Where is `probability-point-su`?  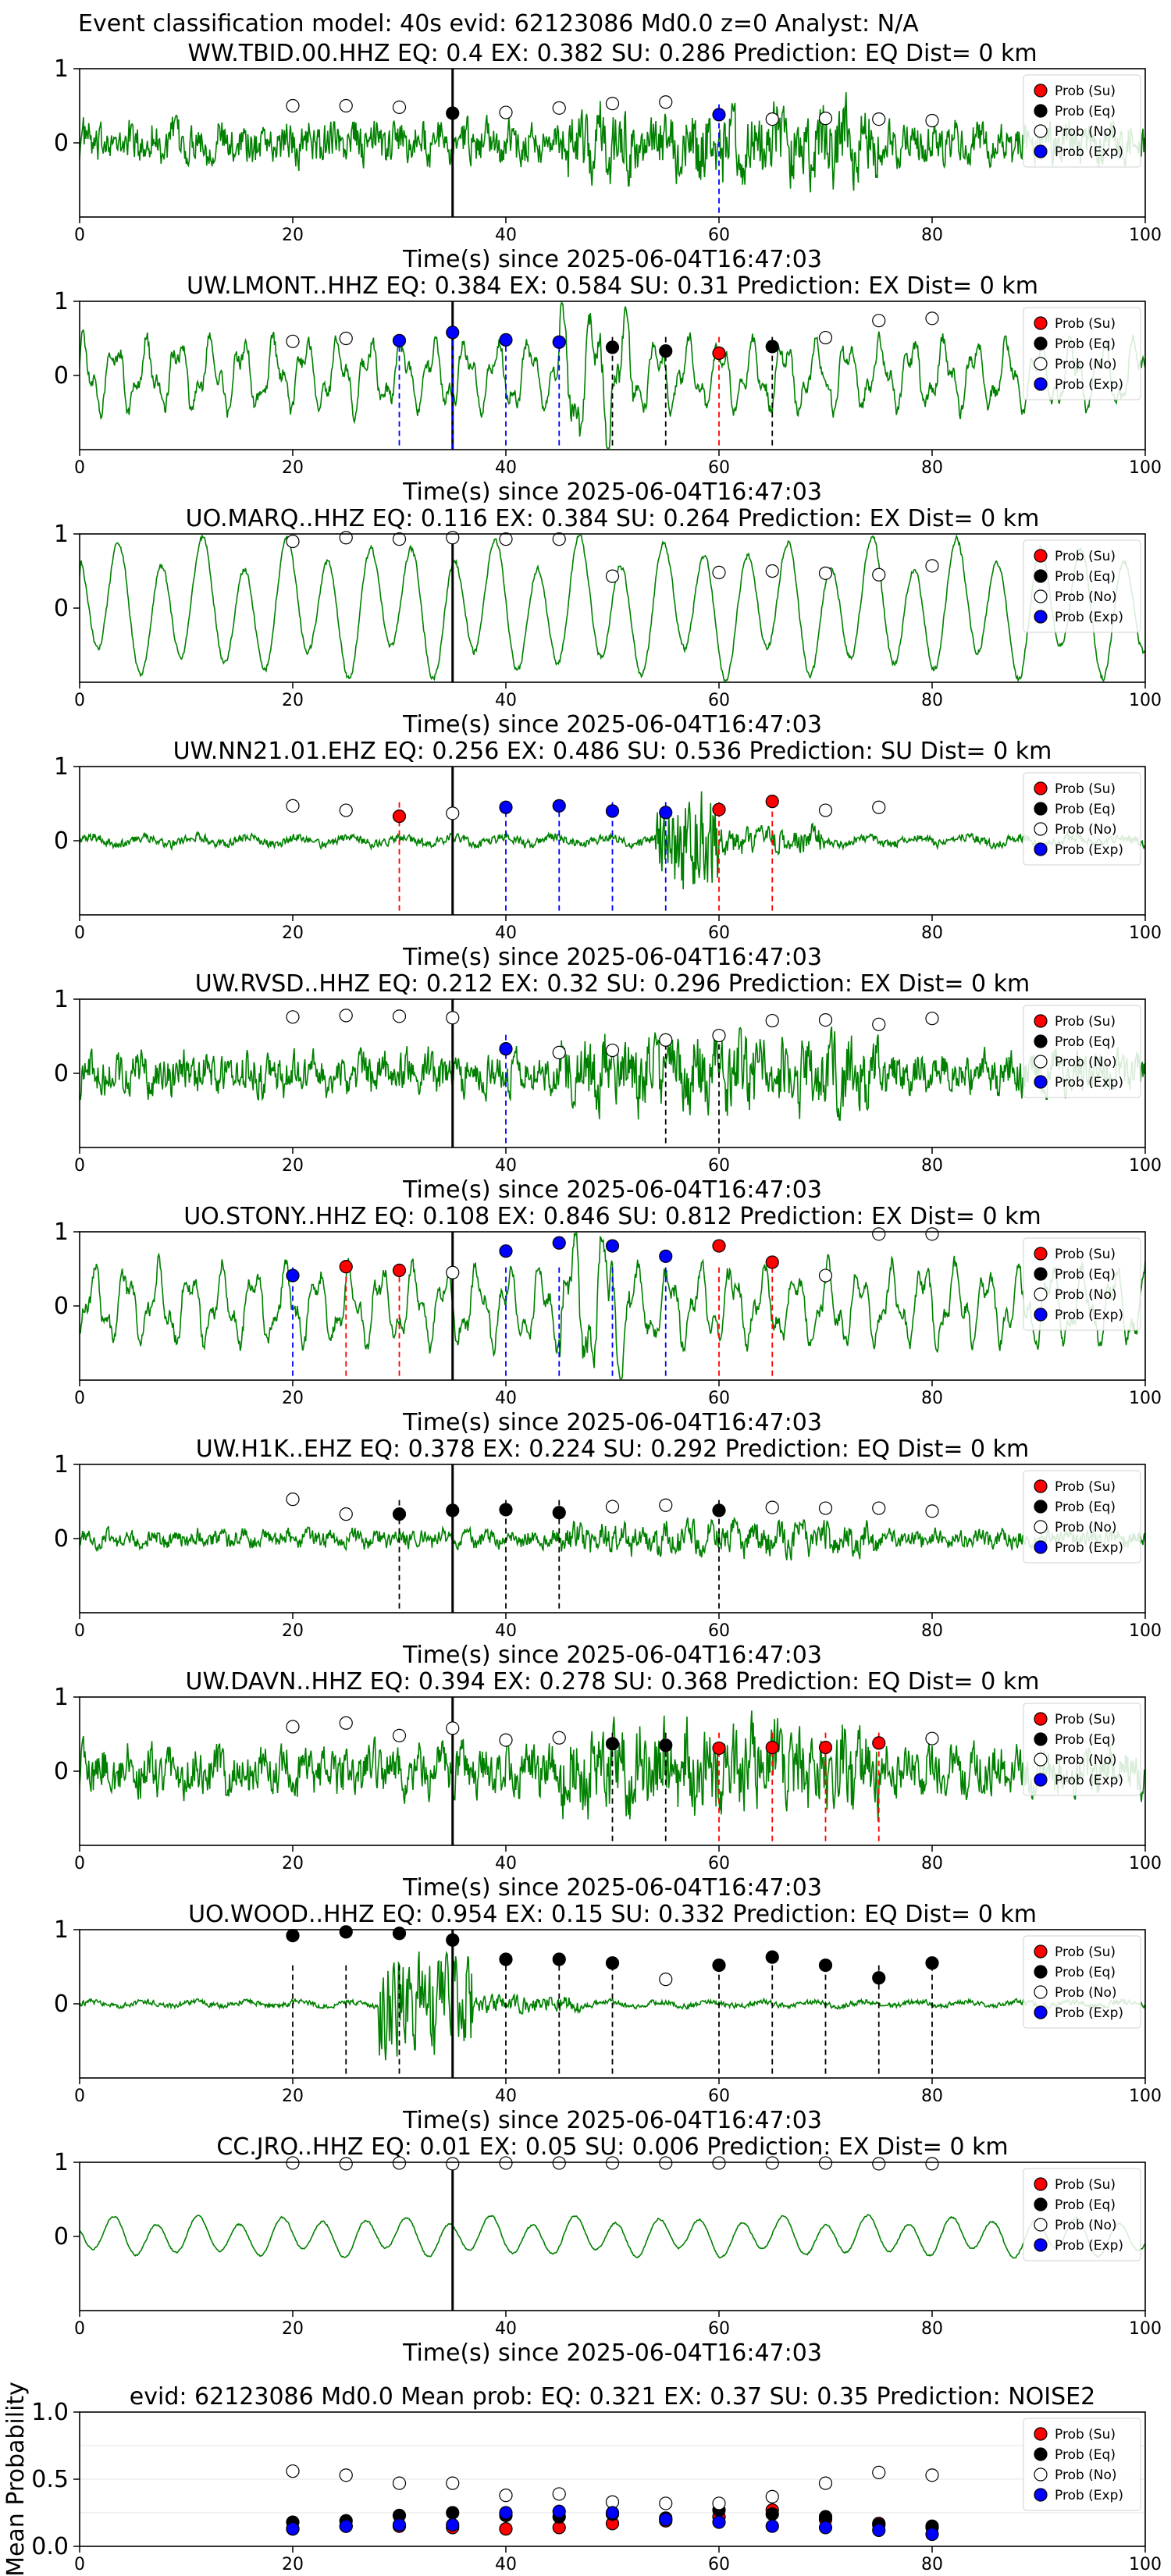
probability-point-su is located at coordinates (719, 1748).